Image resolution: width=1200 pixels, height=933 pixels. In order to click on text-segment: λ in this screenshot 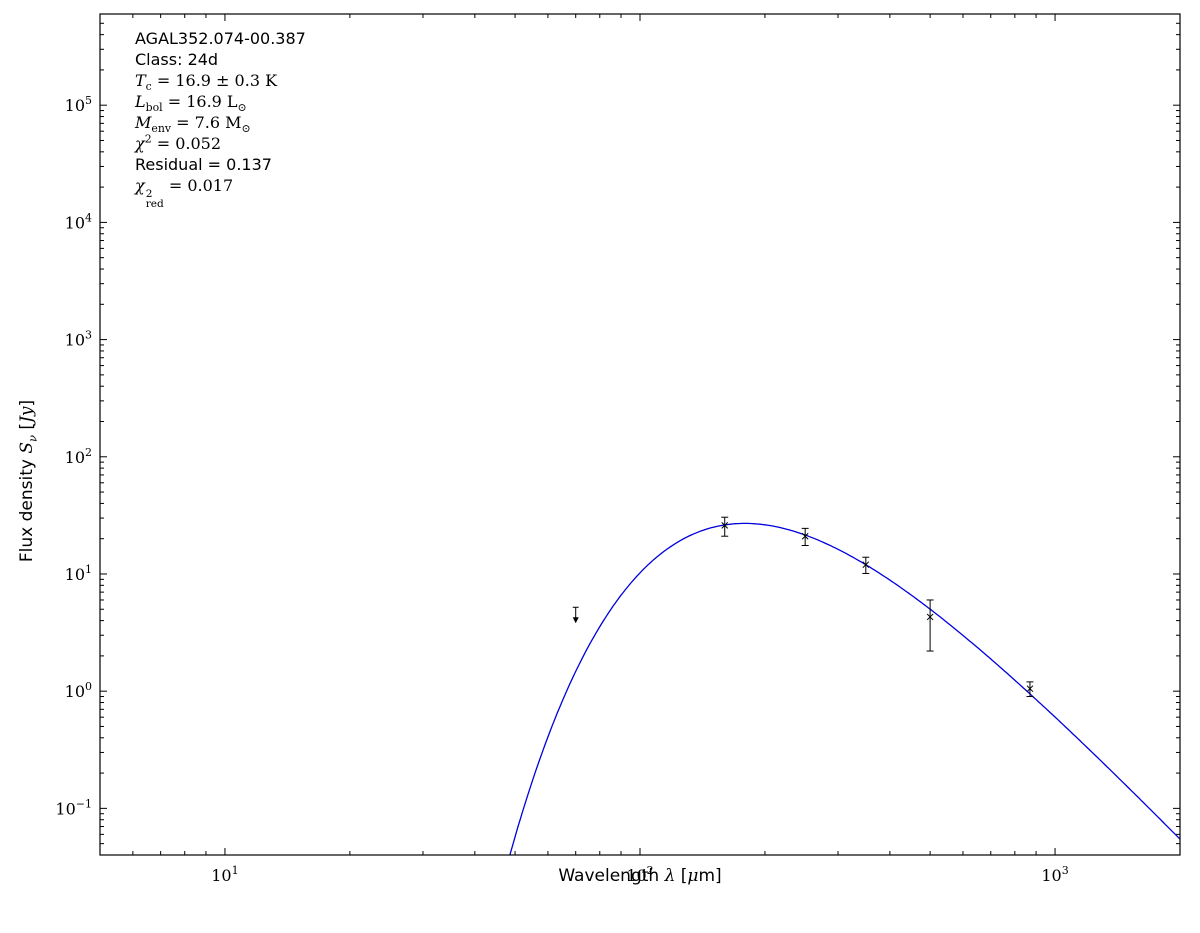, I will do `click(670, 876)`.